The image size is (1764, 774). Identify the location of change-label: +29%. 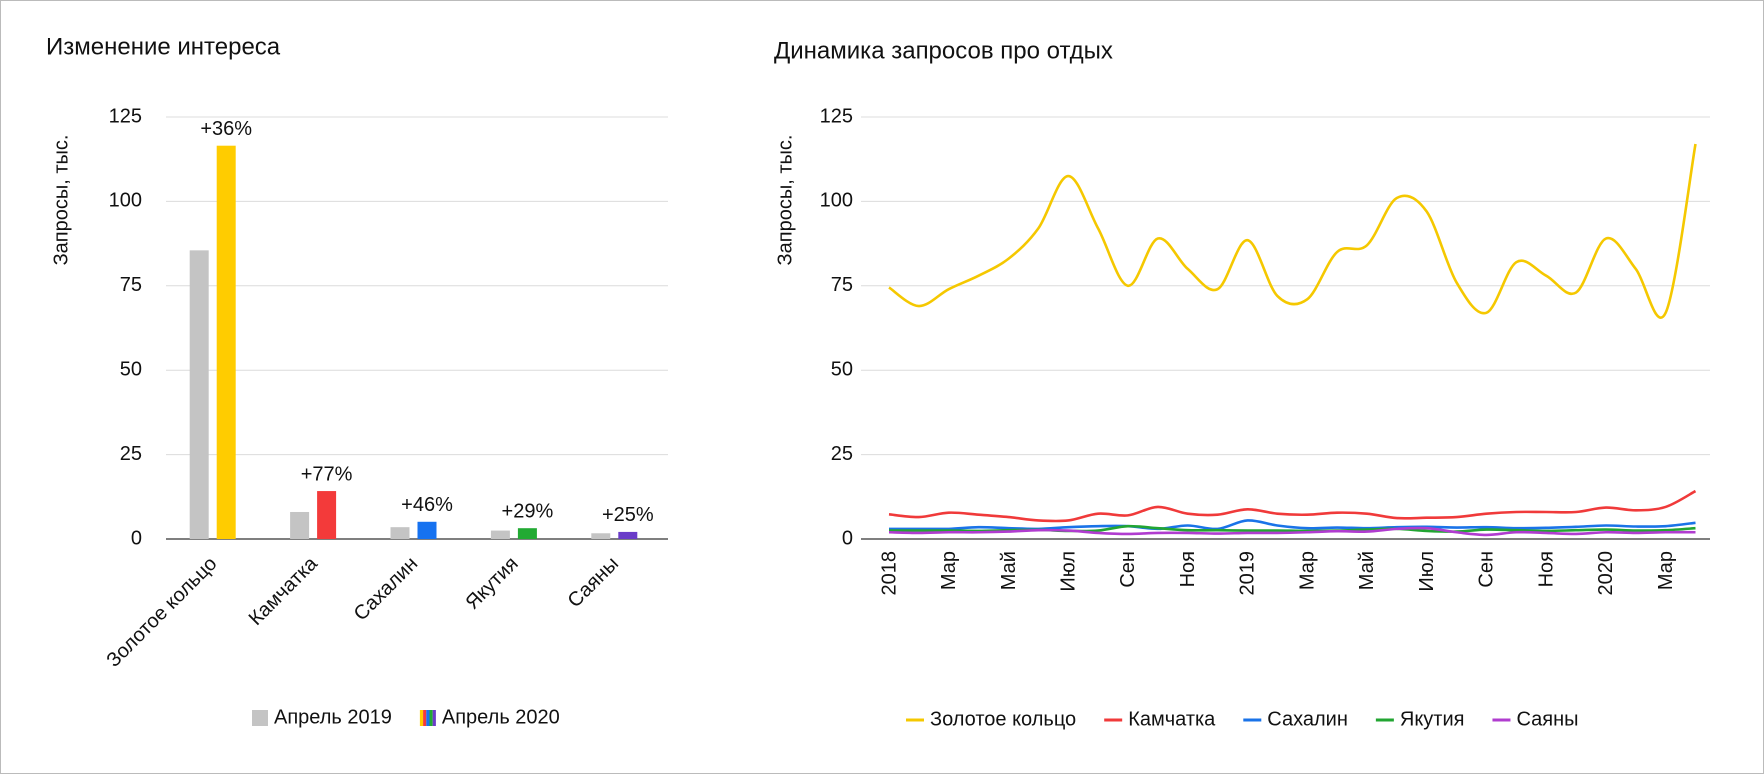
(528, 511).